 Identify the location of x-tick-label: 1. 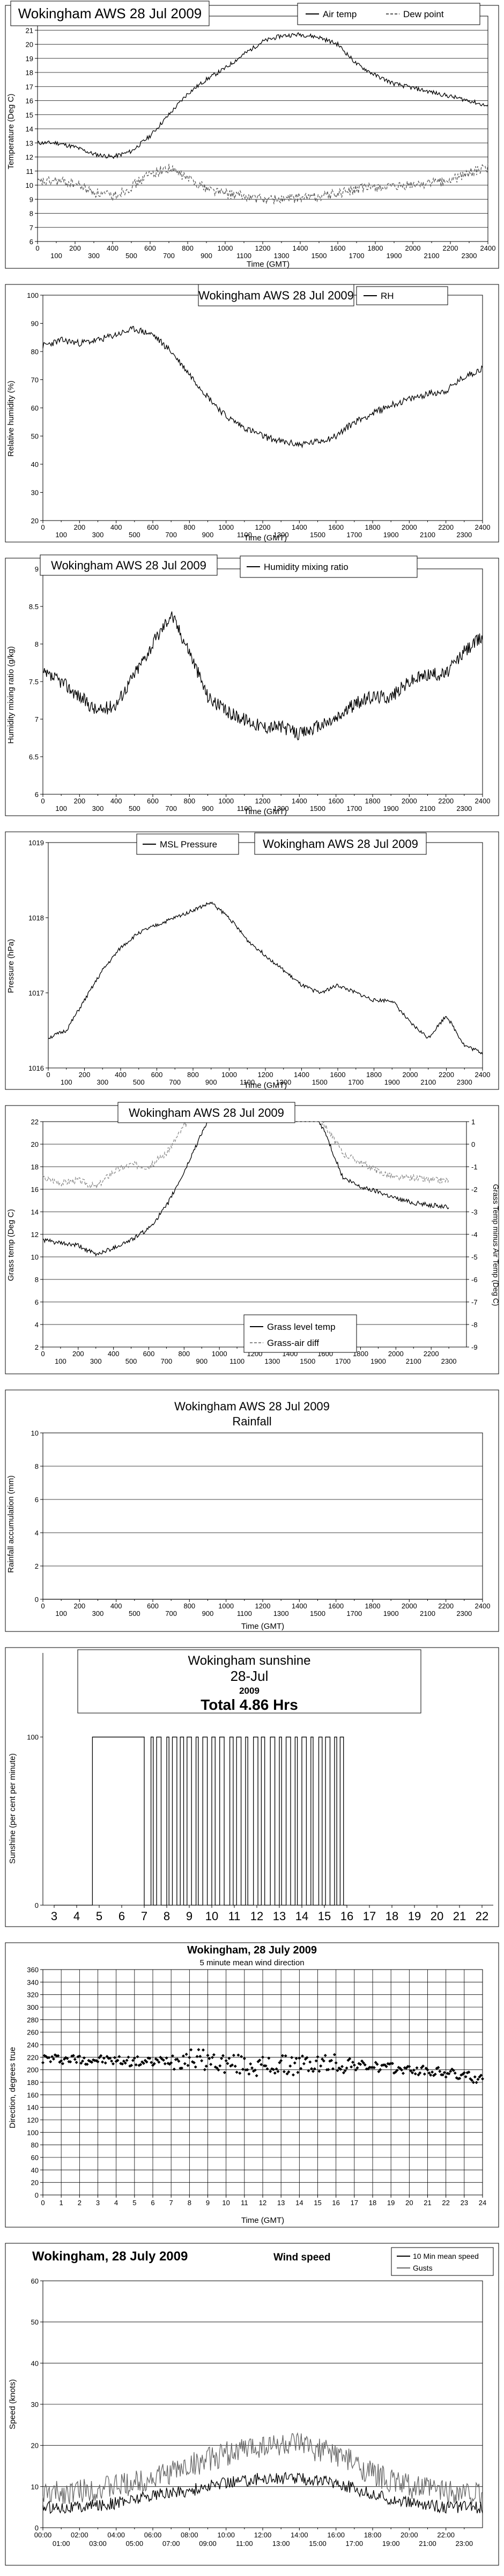
(61, 2203).